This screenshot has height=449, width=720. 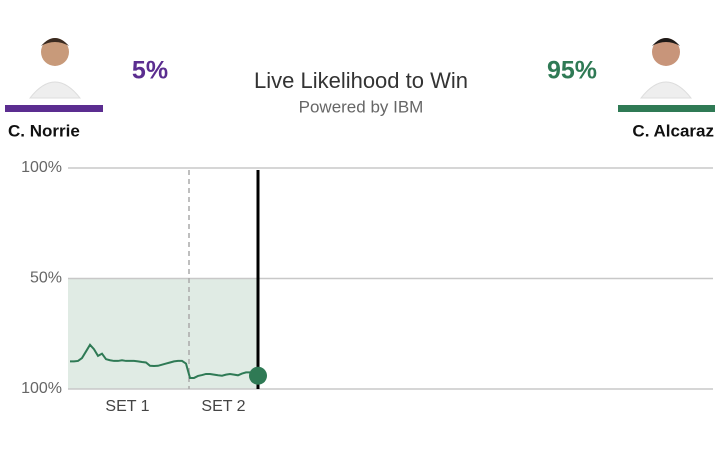 I want to click on player-left: C. Norrie 5%, so click(x=86, y=89).